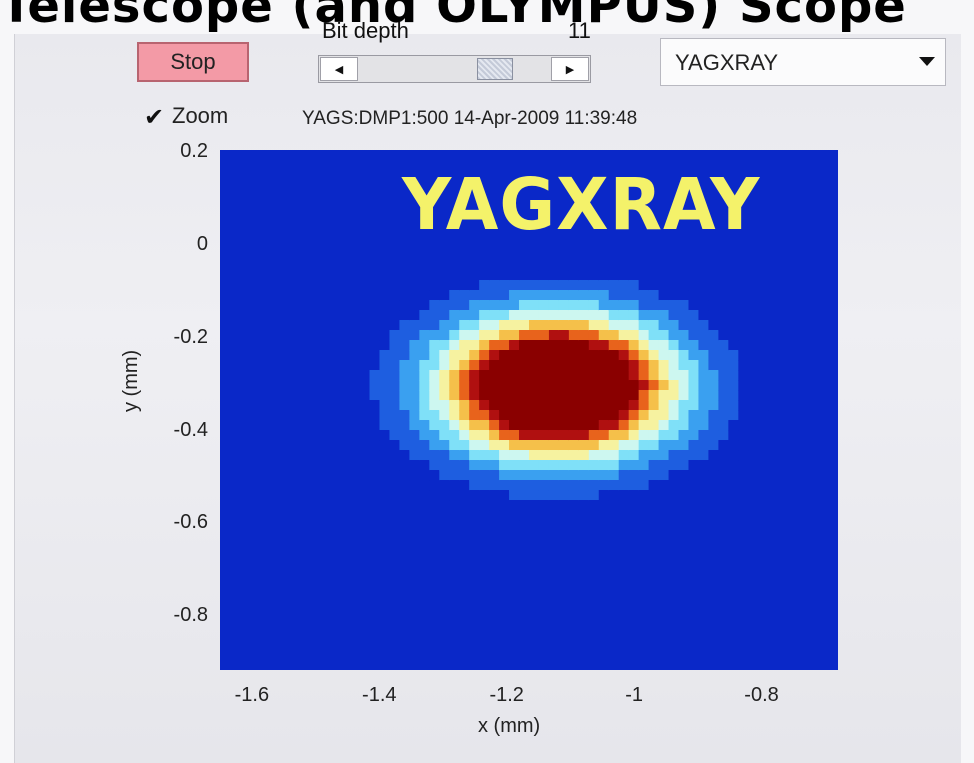 This screenshot has width=974, height=763. Describe the element at coordinates (193, 62) in the screenshot. I see `stop-button: Stop` at that location.